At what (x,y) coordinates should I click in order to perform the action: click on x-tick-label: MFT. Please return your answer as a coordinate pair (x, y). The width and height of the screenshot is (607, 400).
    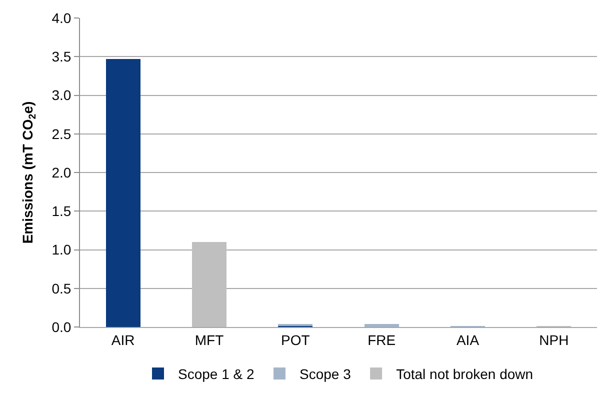
    Looking at the image, I should click on (209, 340).